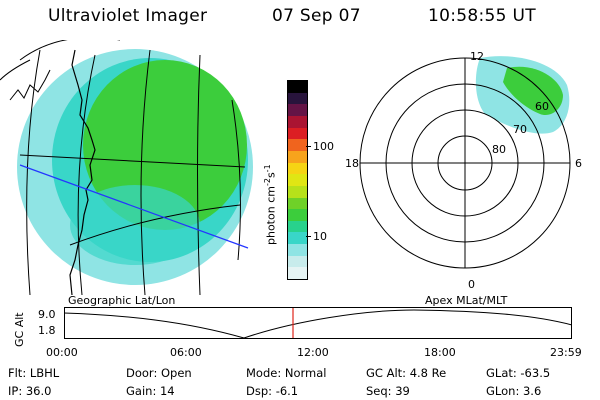  What do you see at coordinates (159, 373) in the screenshot?
I see `status-door: Door: Open` at bounding box center [159, 373].